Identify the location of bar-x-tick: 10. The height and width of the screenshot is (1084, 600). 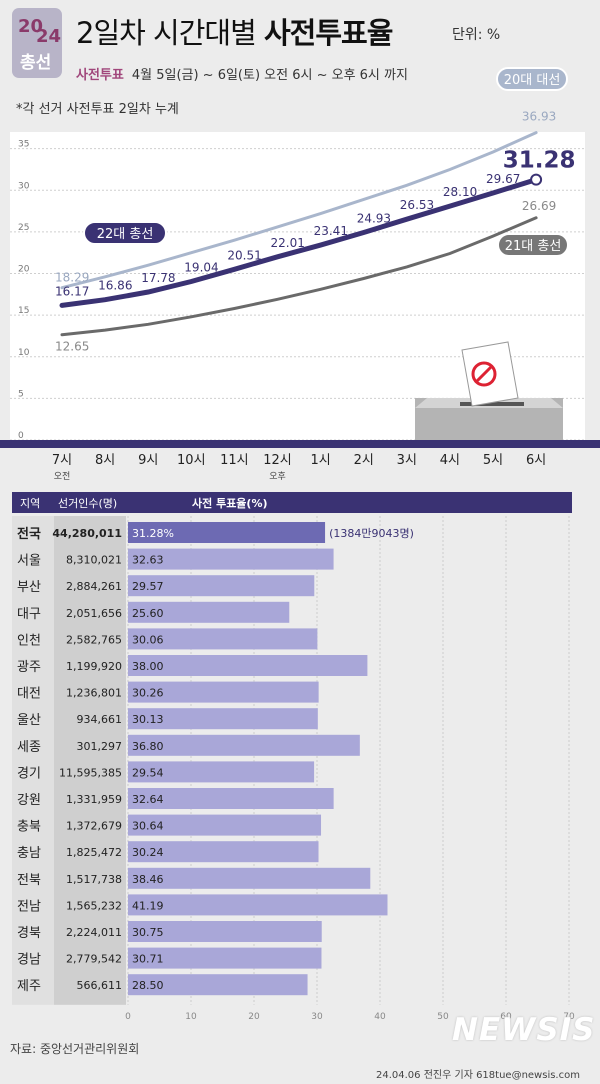
(191, 1017).